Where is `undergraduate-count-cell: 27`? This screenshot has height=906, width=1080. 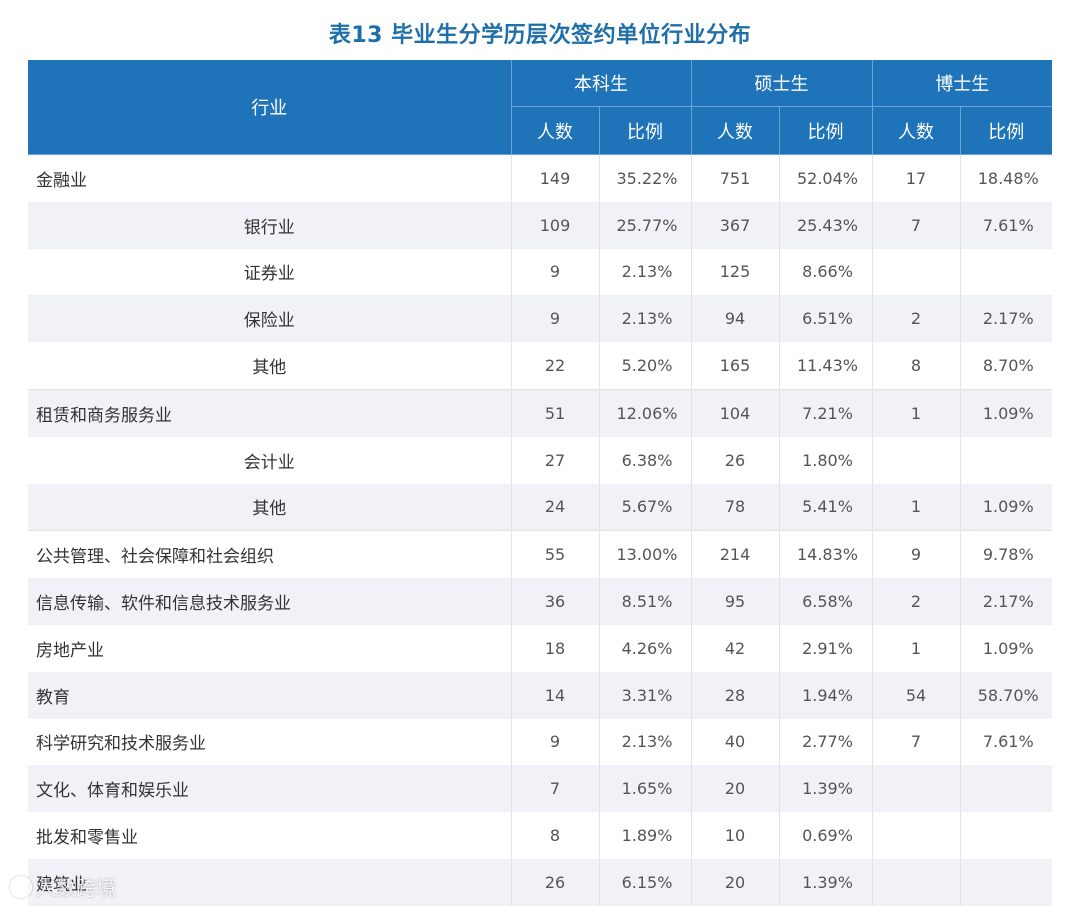
undergraduate-count-cell: 27 is located at coordinates (555, 460).